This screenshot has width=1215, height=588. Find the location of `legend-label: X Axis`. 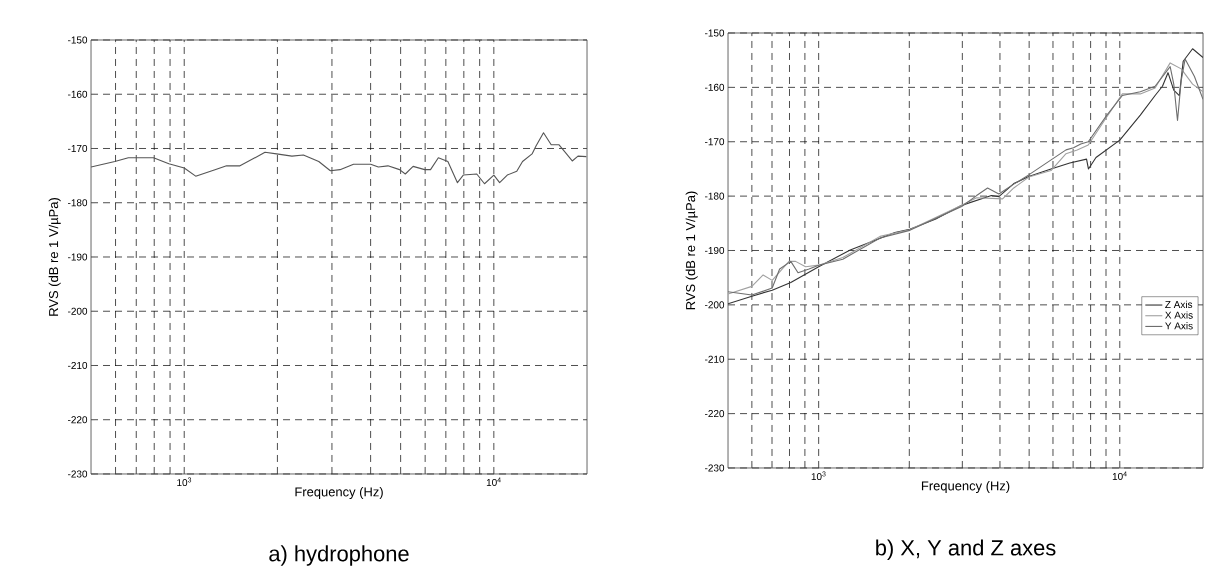

legend-label: X Axis is located at coordinates (1179, 315).